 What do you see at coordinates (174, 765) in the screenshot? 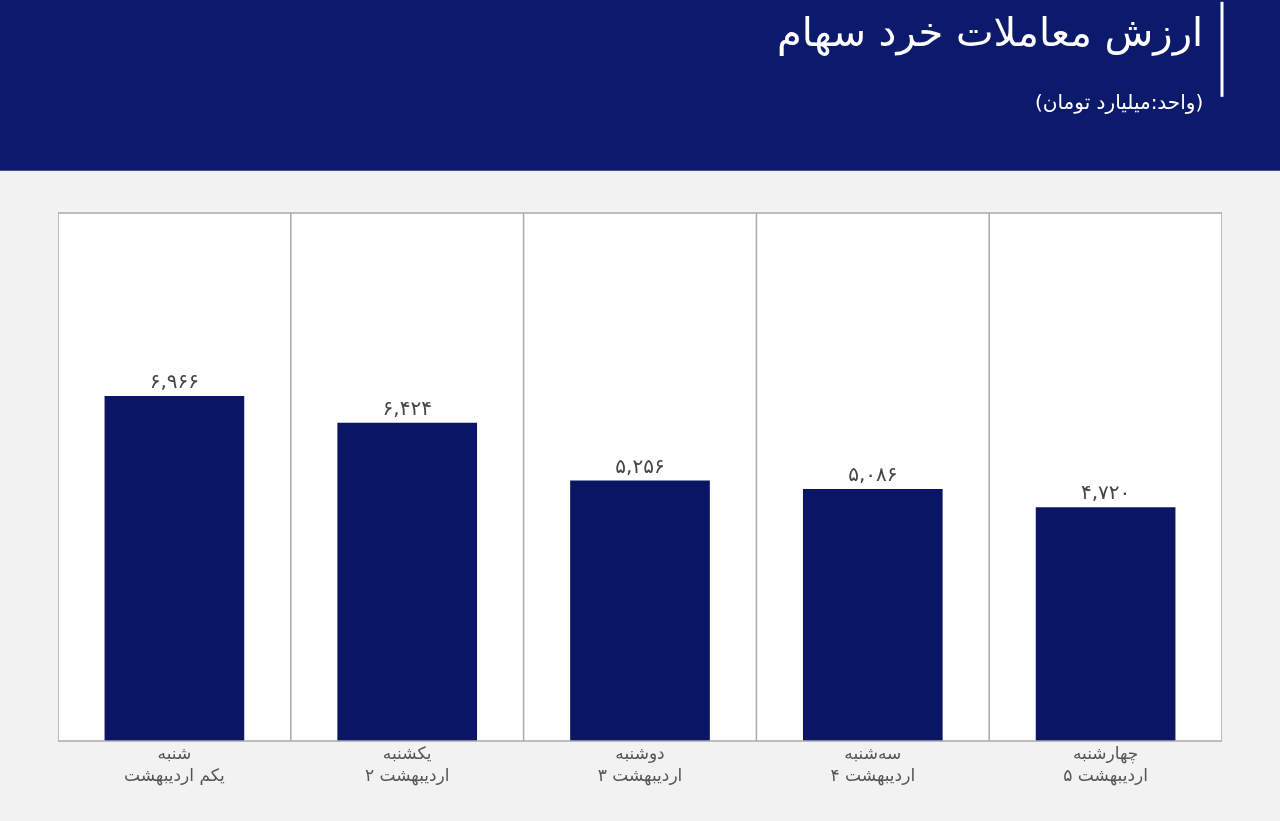
I see `x-tick-label: شنبه یکم اردیبهشت` at bounding box center [174, 765].